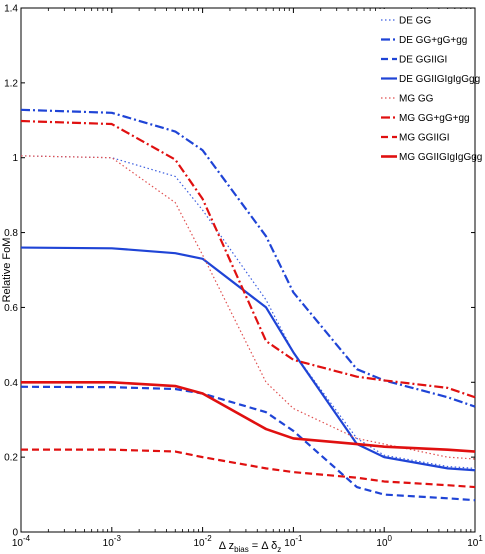 The image size is (485, 554). I want to click on y-tick-label: 0.6, so click(11, 308).